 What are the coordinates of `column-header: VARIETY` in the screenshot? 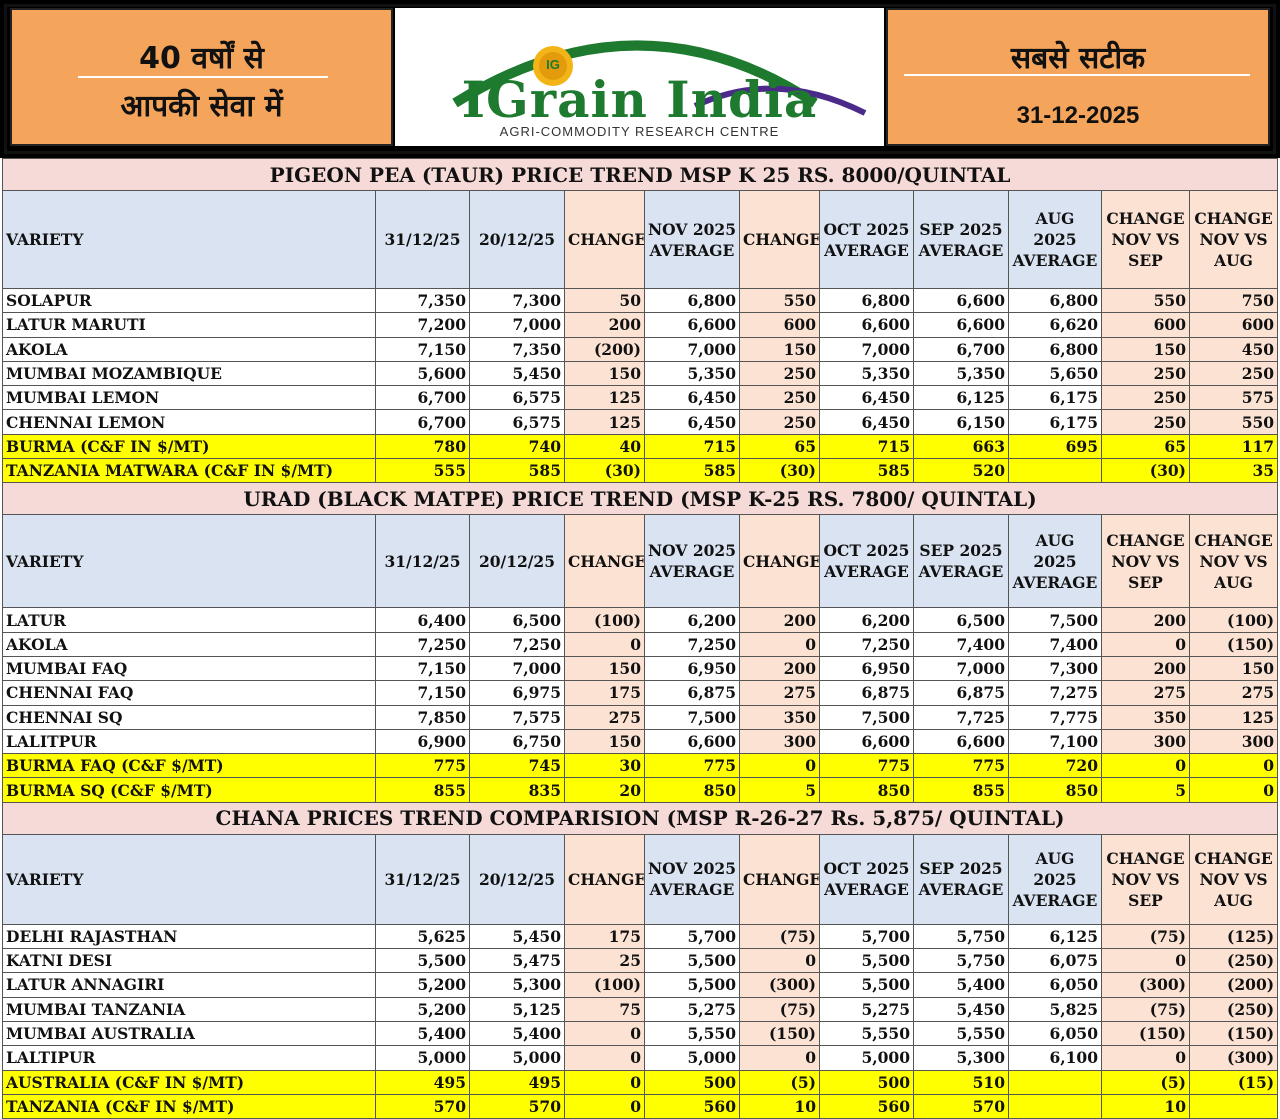 It's located at (189, 561).